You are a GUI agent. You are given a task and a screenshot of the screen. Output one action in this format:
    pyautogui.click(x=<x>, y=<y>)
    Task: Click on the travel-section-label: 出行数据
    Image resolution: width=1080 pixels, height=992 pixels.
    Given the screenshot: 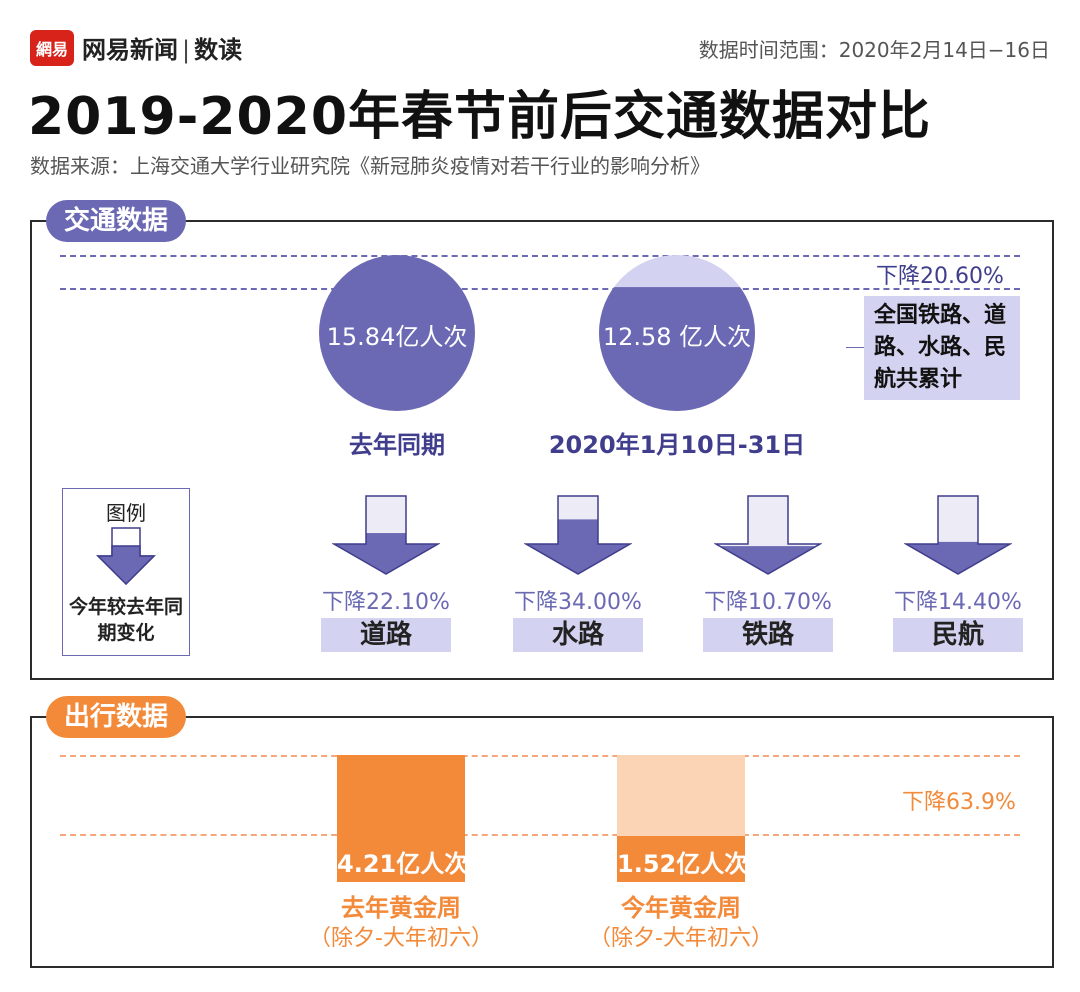 What is the action you would take?
    pyautogui.click(x=116, y=717)
    